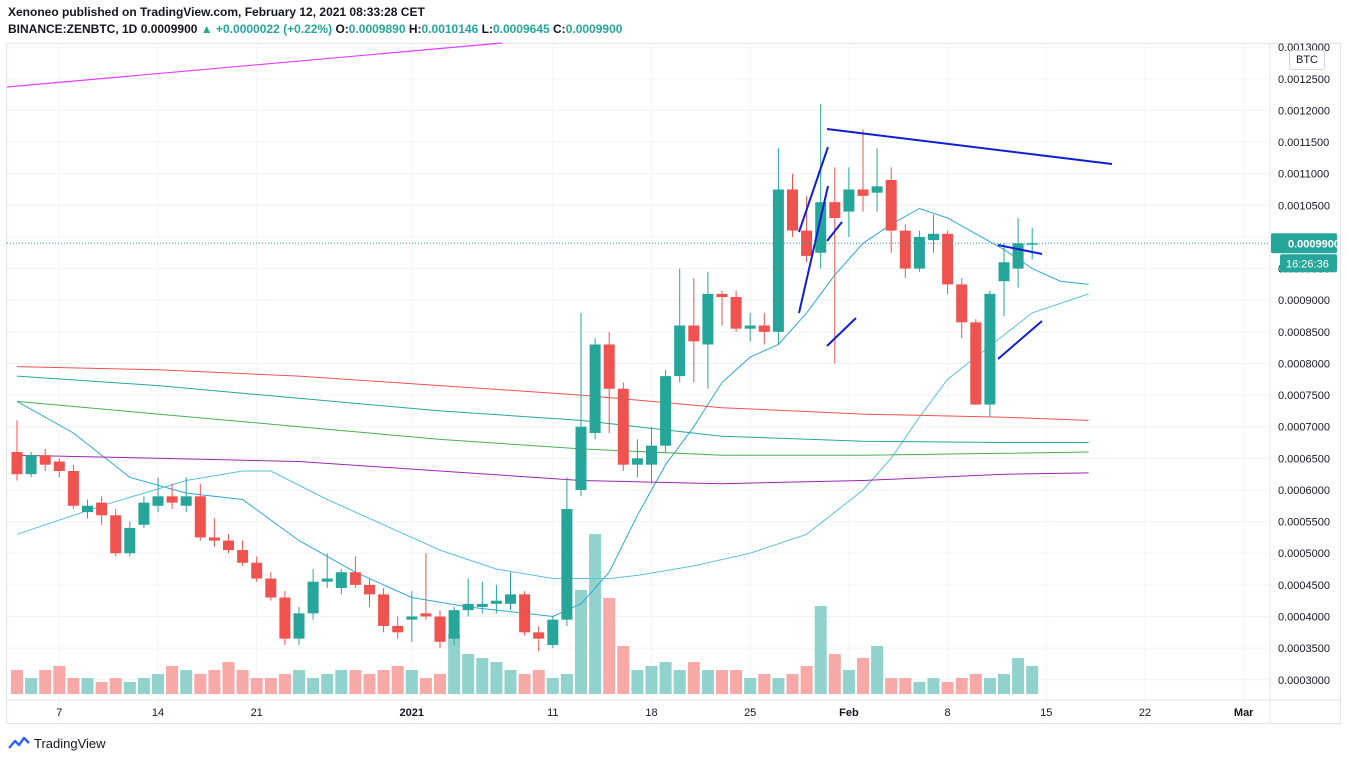  I want to click on high-value: 0.0010146, so click(450, 29).